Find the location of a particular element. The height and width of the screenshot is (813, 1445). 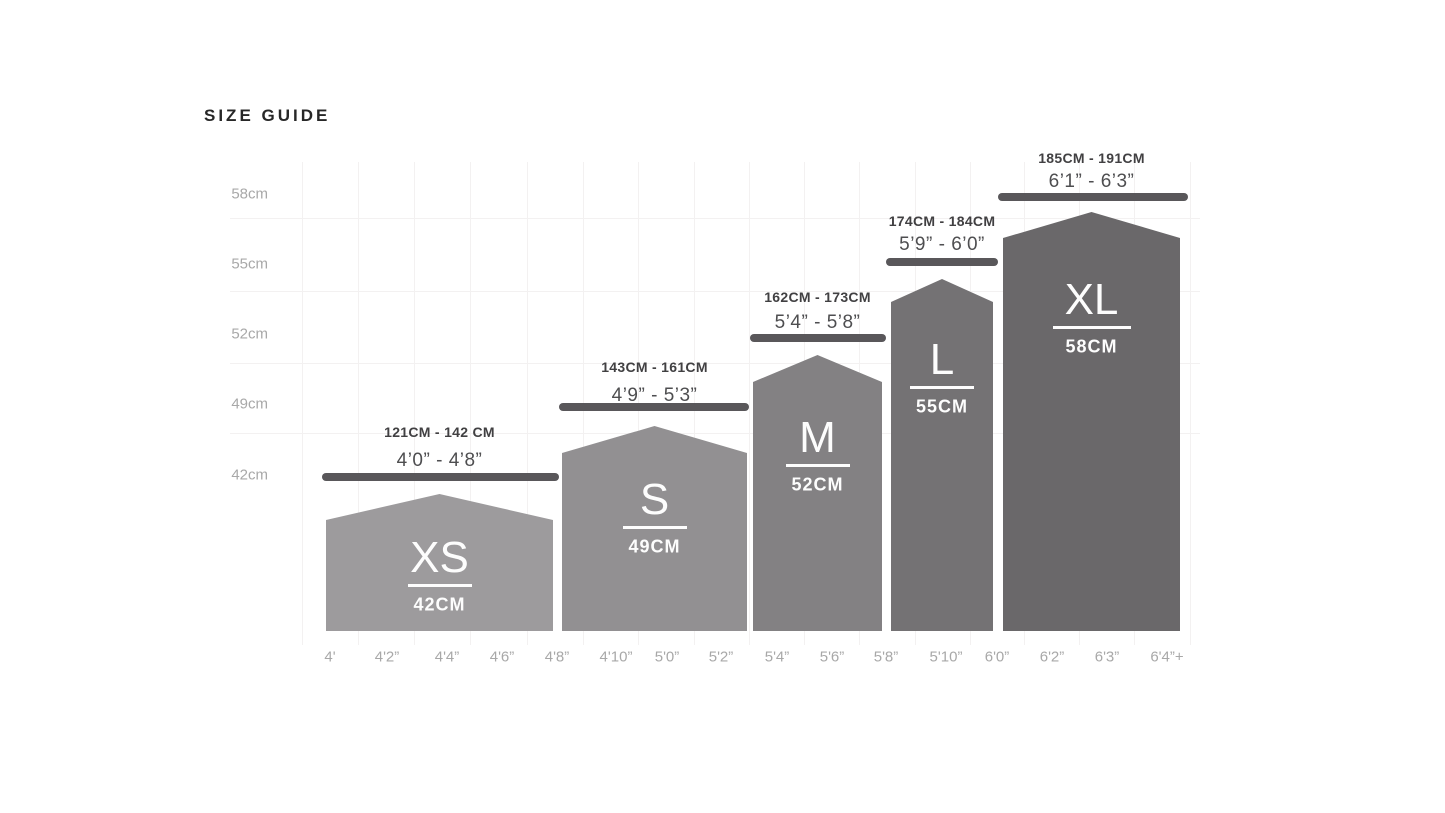

size-bar-label: S is located at coordinates (654, 499).